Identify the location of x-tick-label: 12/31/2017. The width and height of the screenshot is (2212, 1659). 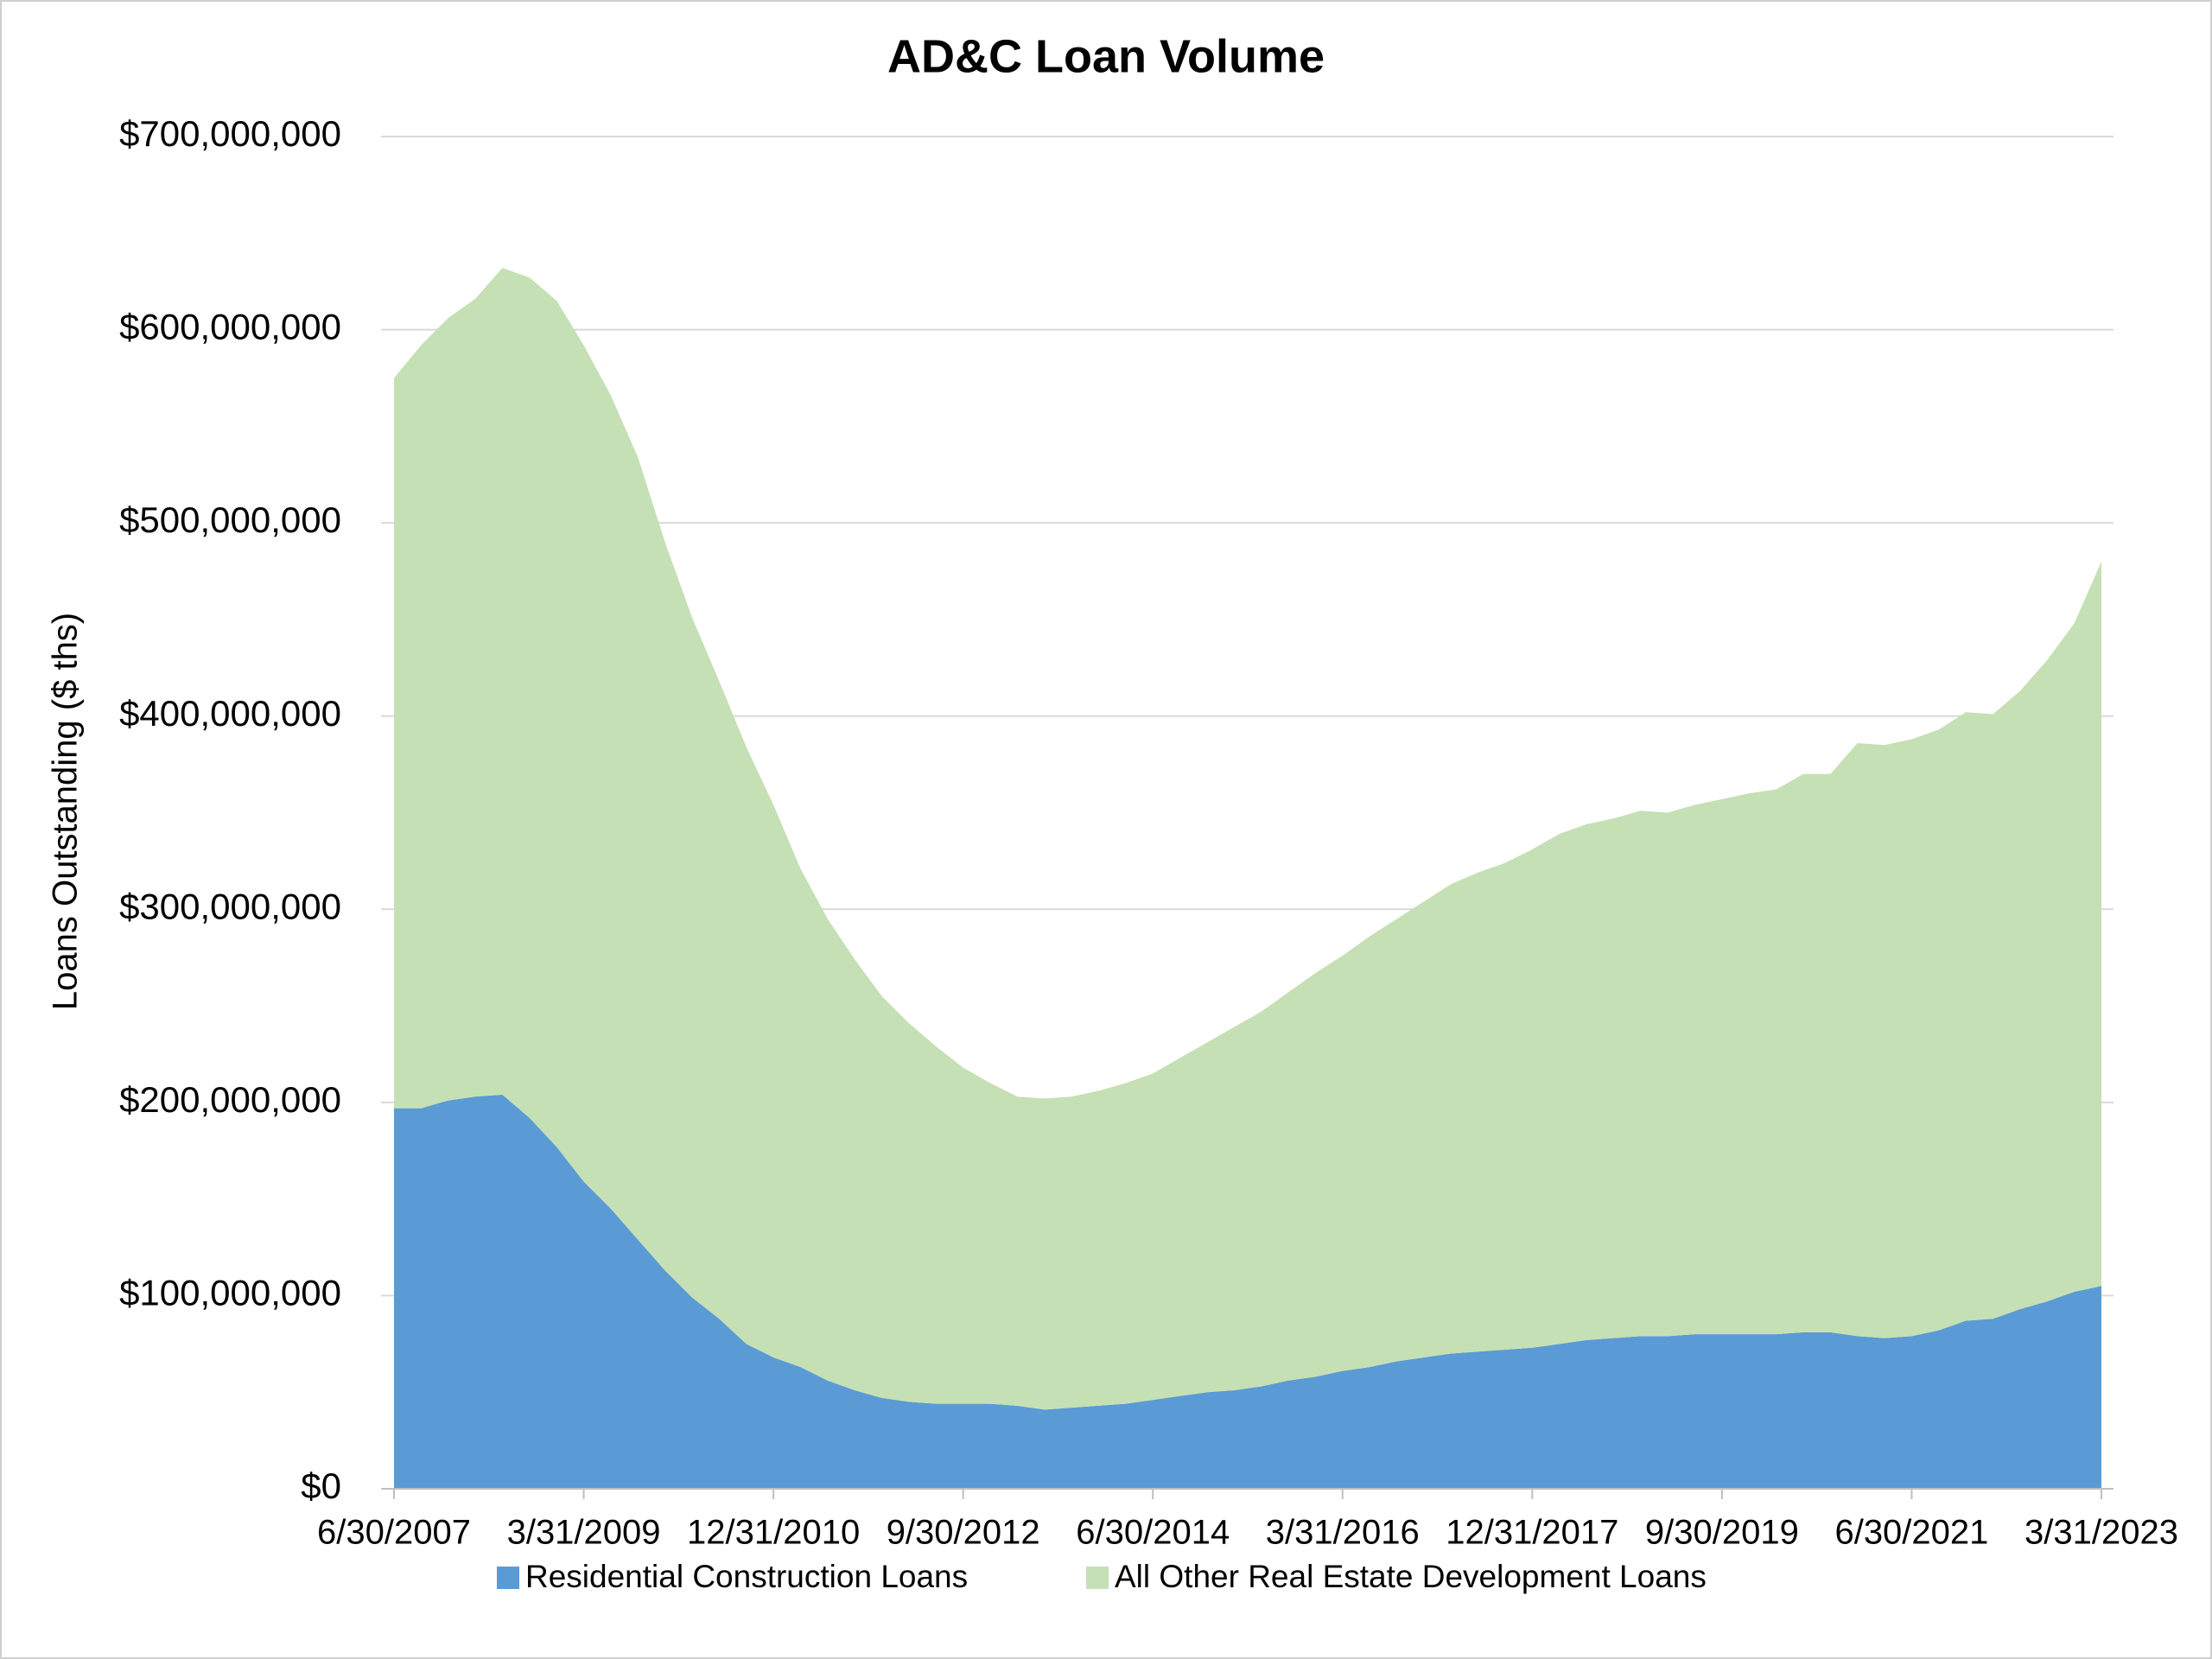
(1532, 1533).